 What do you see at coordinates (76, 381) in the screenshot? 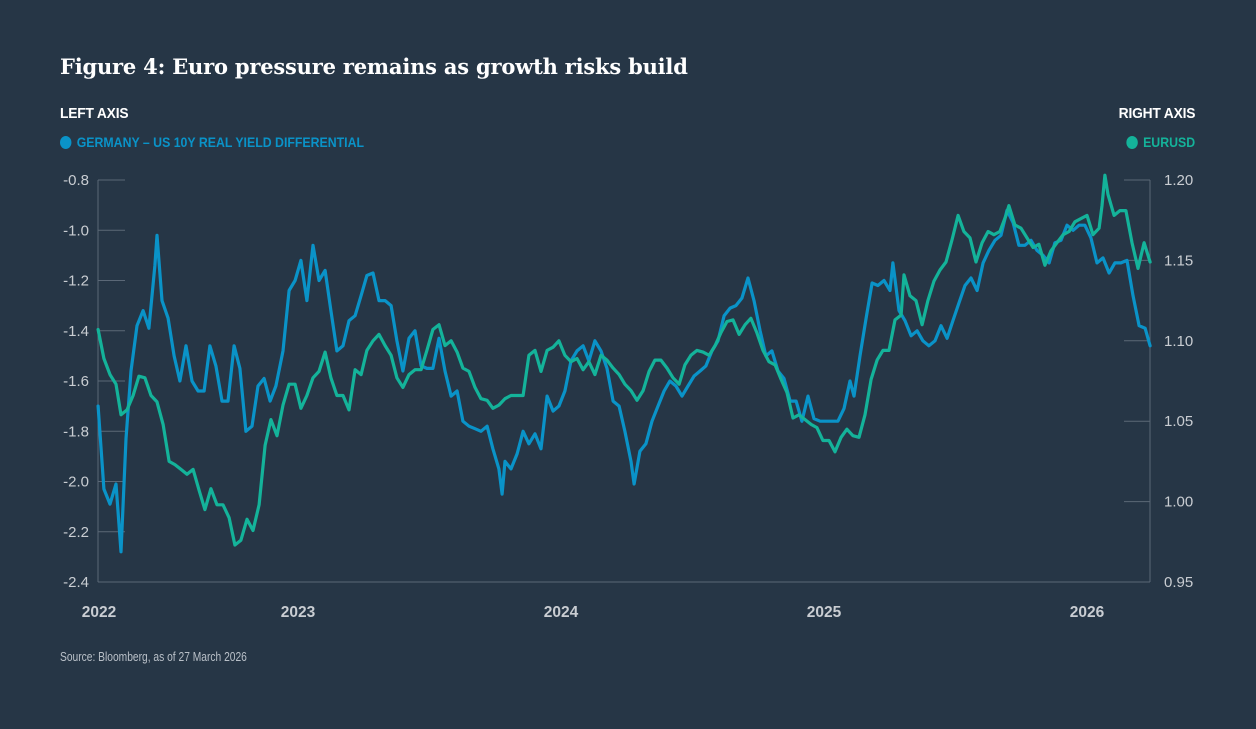
I see `left-tick-label: -1.6` at bounding box center [76, 381].